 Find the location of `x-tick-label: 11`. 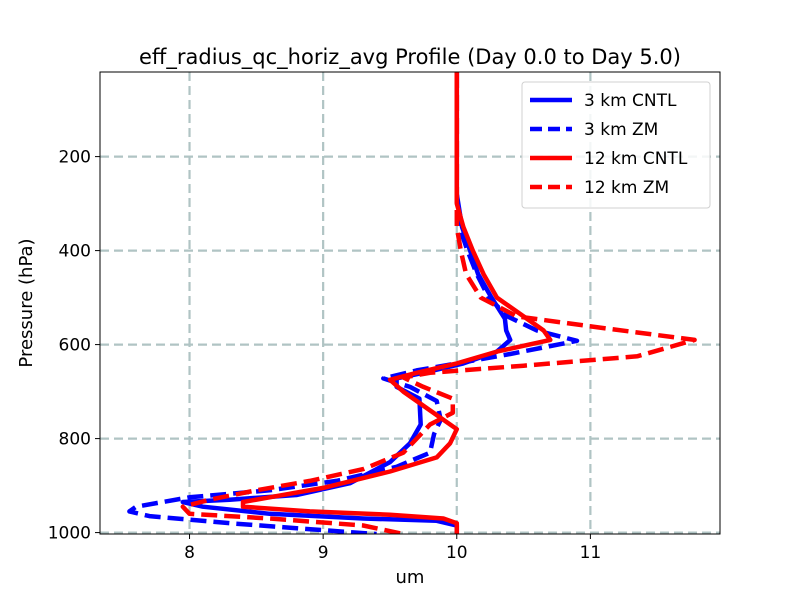

x-tick-label: 11 is located at coordinates (591, 553).